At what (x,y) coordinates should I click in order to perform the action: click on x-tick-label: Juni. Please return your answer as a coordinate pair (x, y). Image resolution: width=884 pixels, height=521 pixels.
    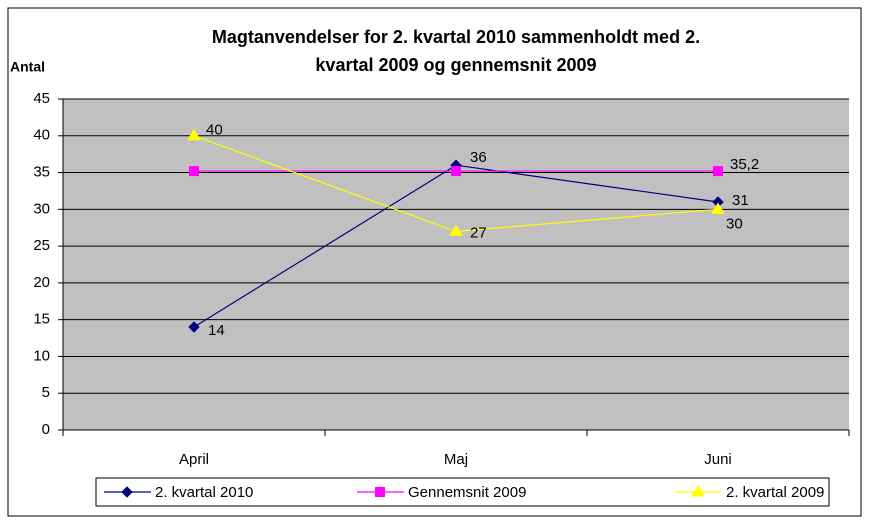
    Looking at the image, I should click on (718, 459).